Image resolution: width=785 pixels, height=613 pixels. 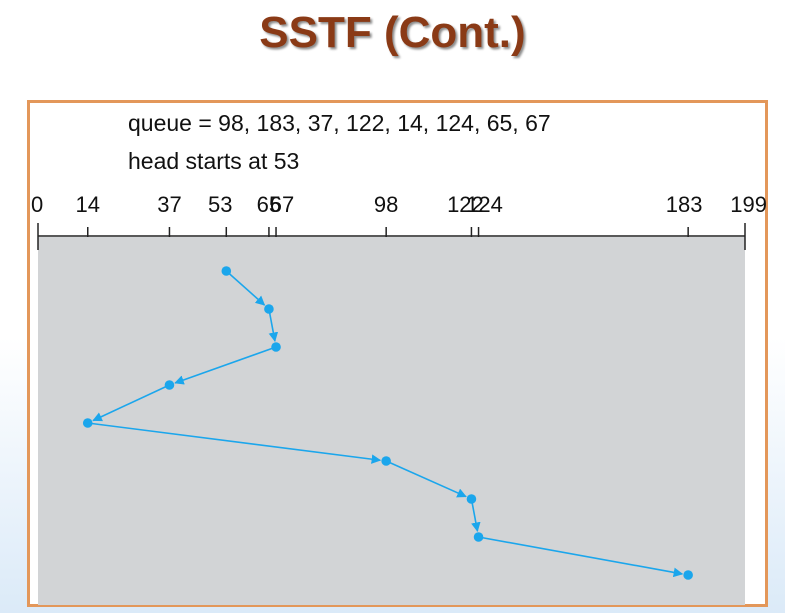 I want to click on tick-label-53: 53, so click(x=220, y=204).